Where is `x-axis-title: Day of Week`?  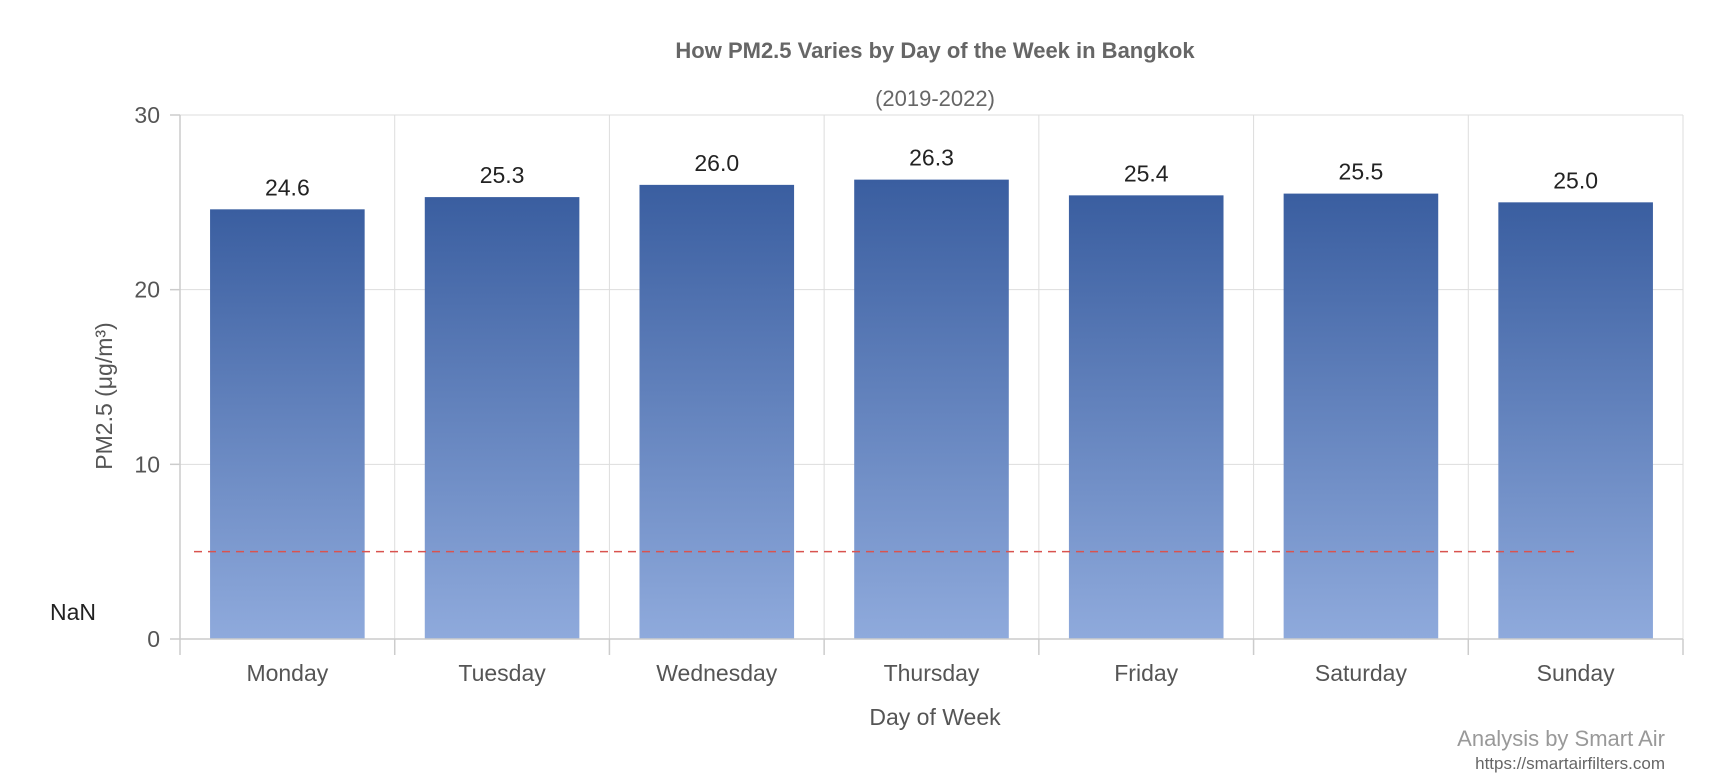 x-axis-title: Day of Week is located at coordinates (935, 717).